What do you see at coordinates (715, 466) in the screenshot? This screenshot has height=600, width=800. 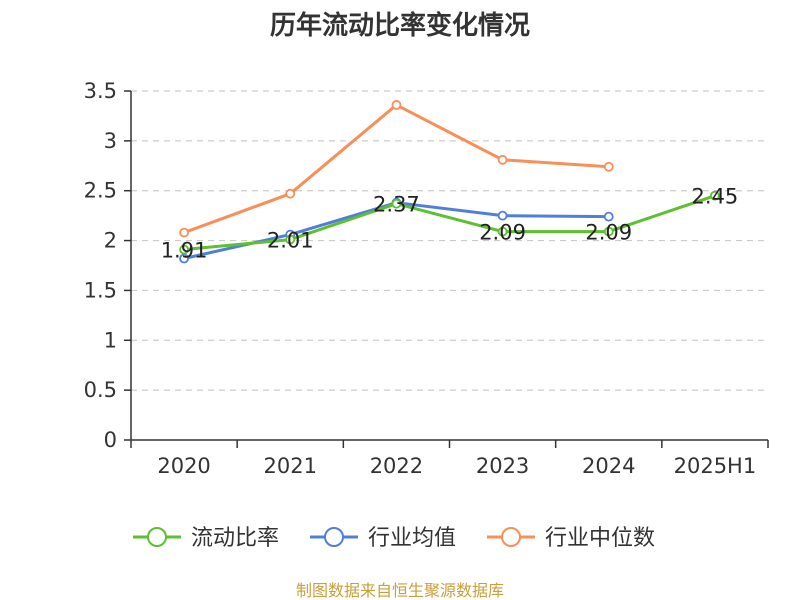 I see `x-tick-label: 2025H1` at bounding box center [715, 466].